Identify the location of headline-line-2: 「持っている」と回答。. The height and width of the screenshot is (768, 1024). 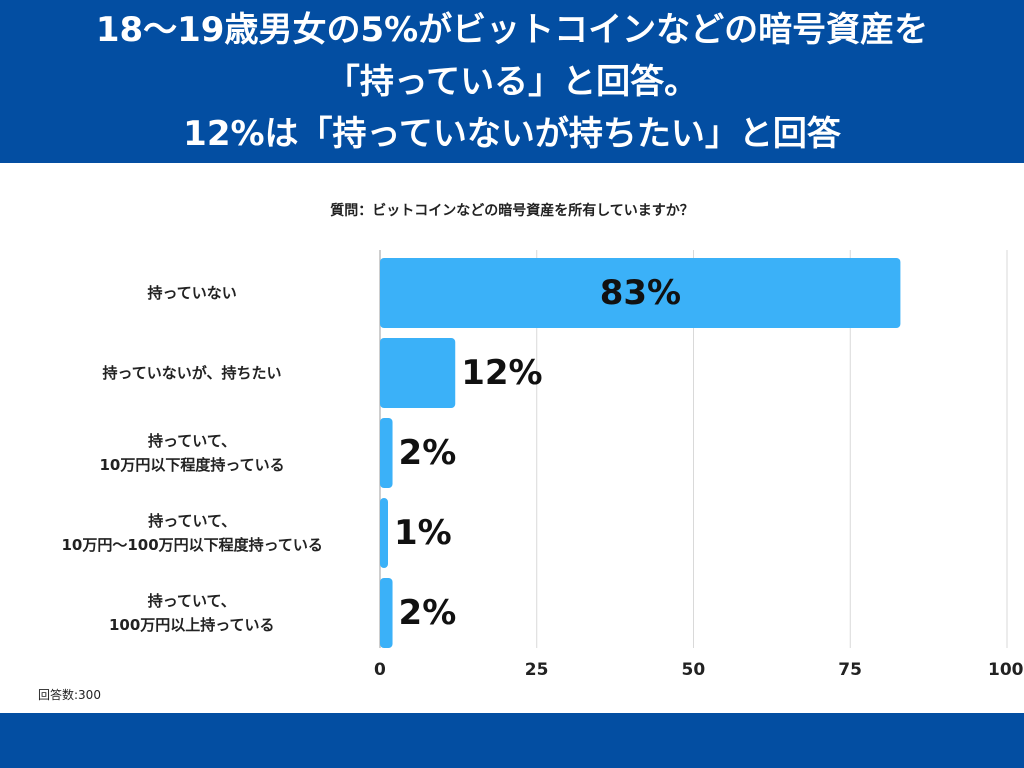
(512, 81).